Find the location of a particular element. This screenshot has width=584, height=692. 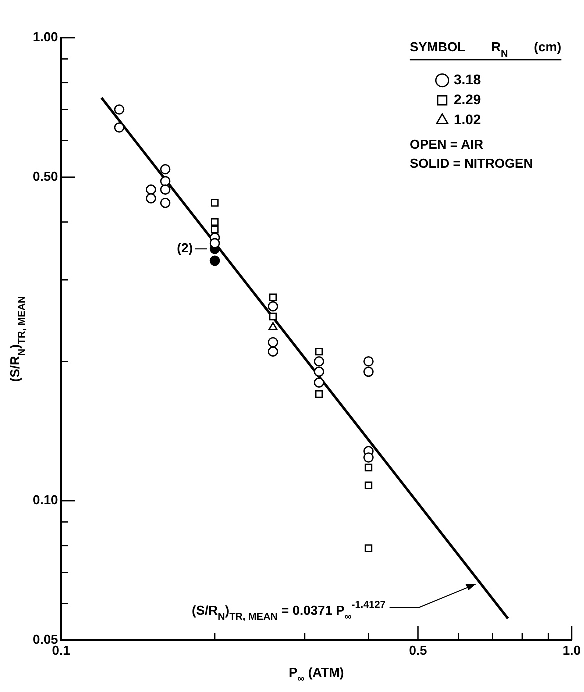

annotation: (2) is located at coordinates (185, 248).